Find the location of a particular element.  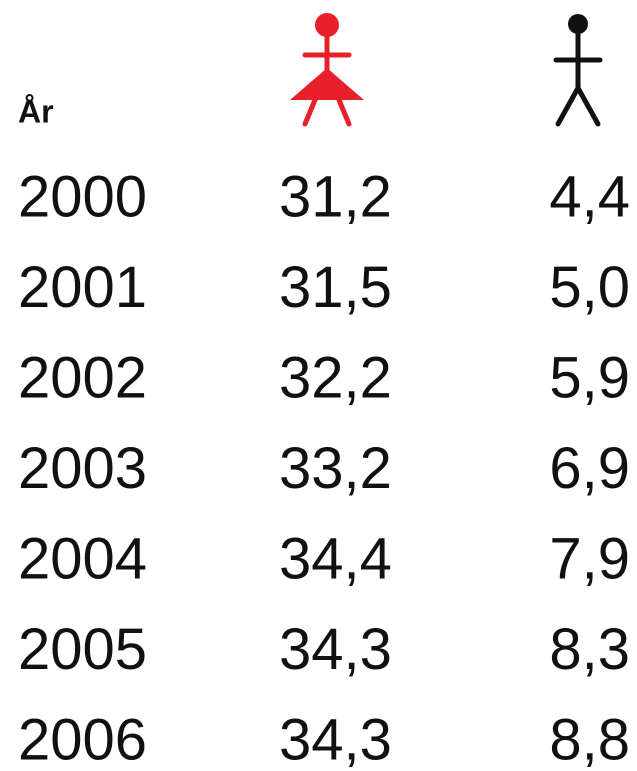

female-cell: 34,4 is located at coordinates (335, 558).